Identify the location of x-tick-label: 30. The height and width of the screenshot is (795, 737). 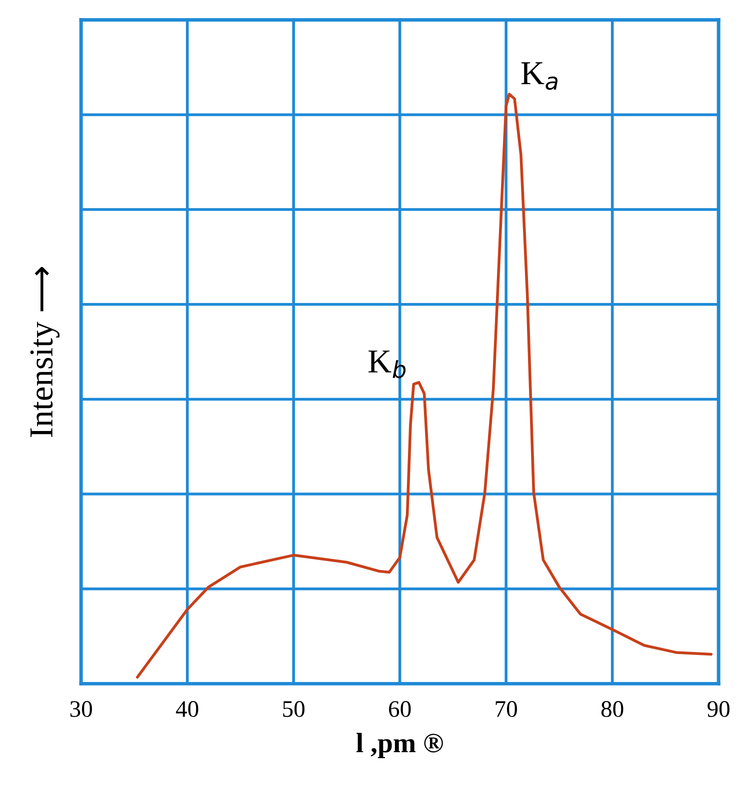
(81, 709).